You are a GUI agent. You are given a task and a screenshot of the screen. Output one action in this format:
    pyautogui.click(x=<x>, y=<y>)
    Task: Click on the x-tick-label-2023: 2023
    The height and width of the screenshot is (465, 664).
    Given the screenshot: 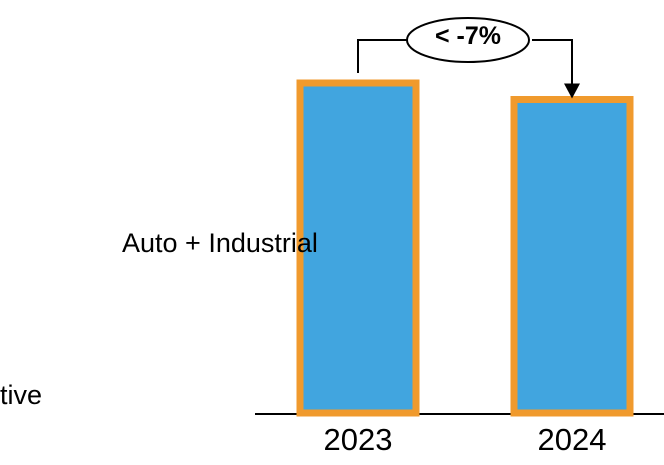 What is the action you would take?
    pyautogui.click(x=358, y=440)
    